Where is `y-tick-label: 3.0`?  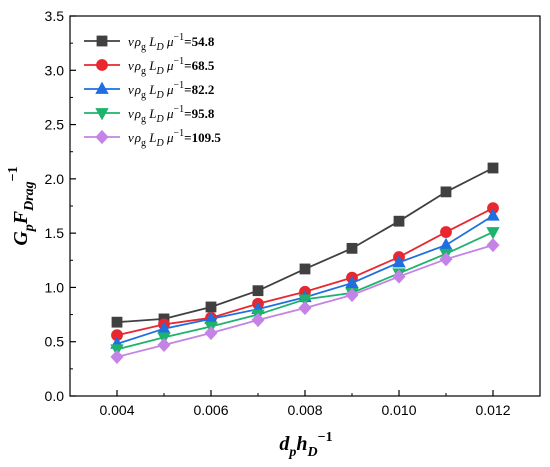
y-tick-label: 3.0 is located at coordinates (55, 70).